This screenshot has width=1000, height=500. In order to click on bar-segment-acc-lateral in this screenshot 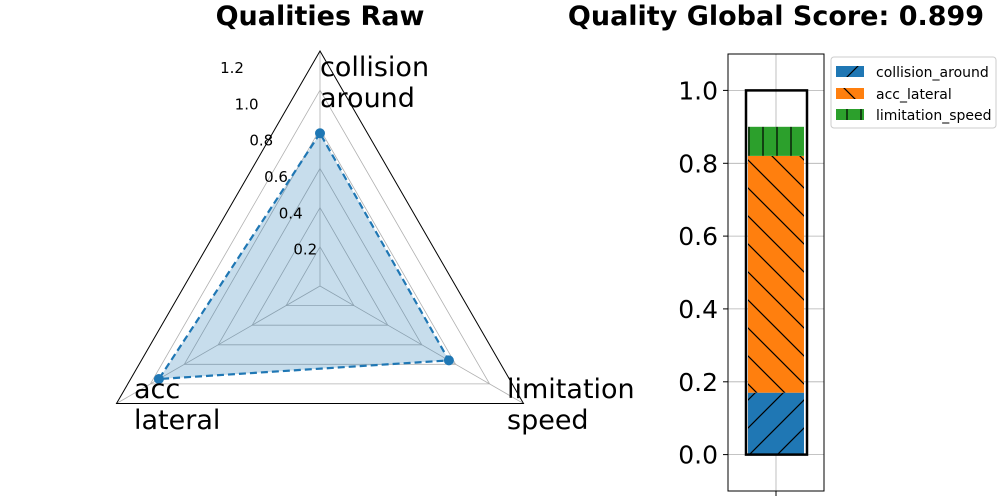, I will do `click(776, 274)`.